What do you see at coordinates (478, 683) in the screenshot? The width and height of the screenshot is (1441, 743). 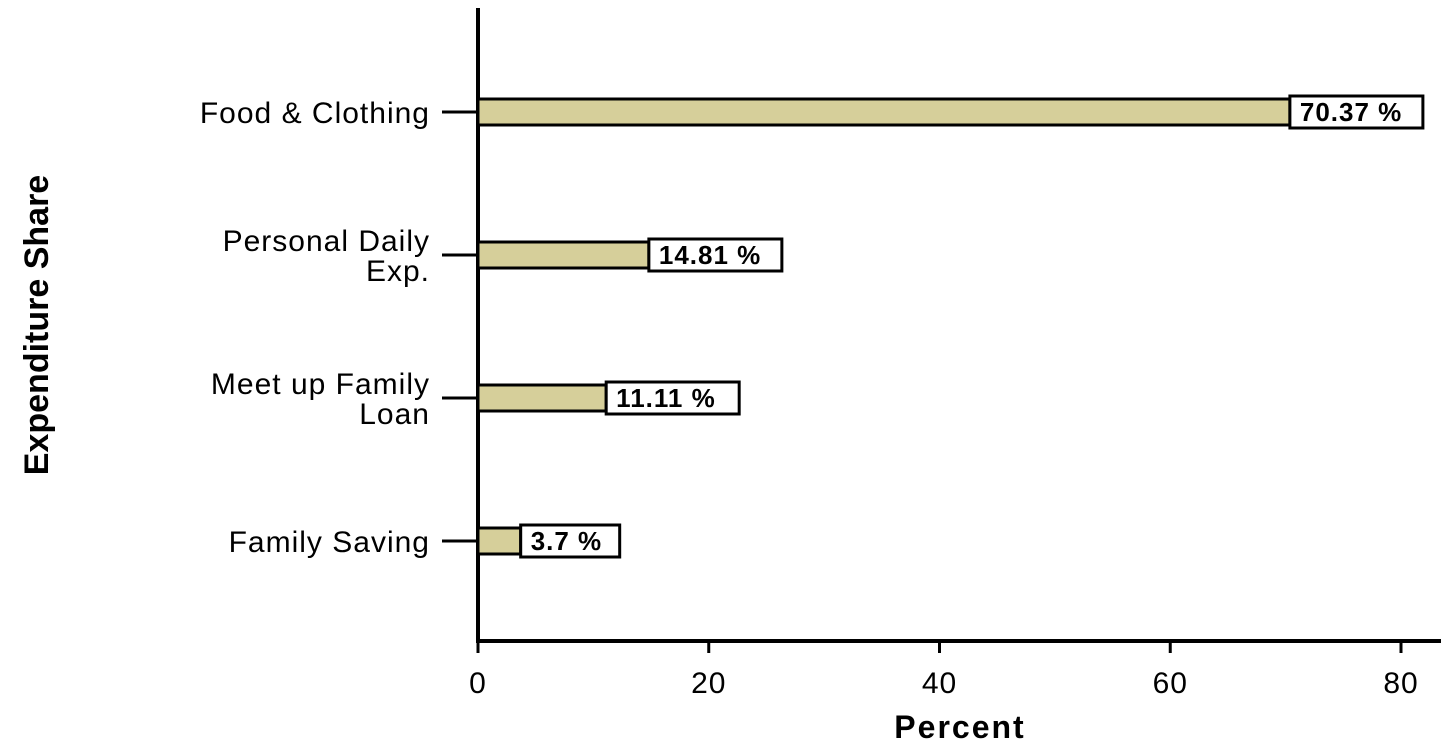 I see `x-tick-label: 0` at bounding box center [478, 683].